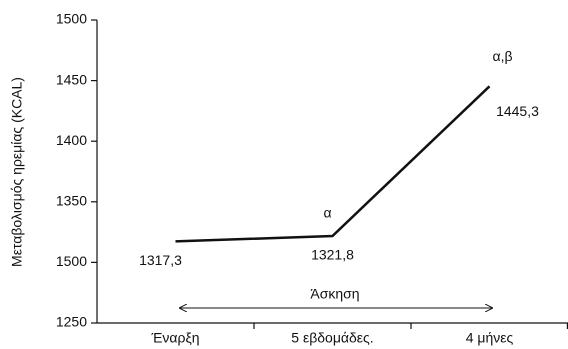 This screenshot has height=349, width=568. Describe the element at coordinates (490, 338) in the screenshot. I see `x-tick-label: 4 μήνες` at that location.